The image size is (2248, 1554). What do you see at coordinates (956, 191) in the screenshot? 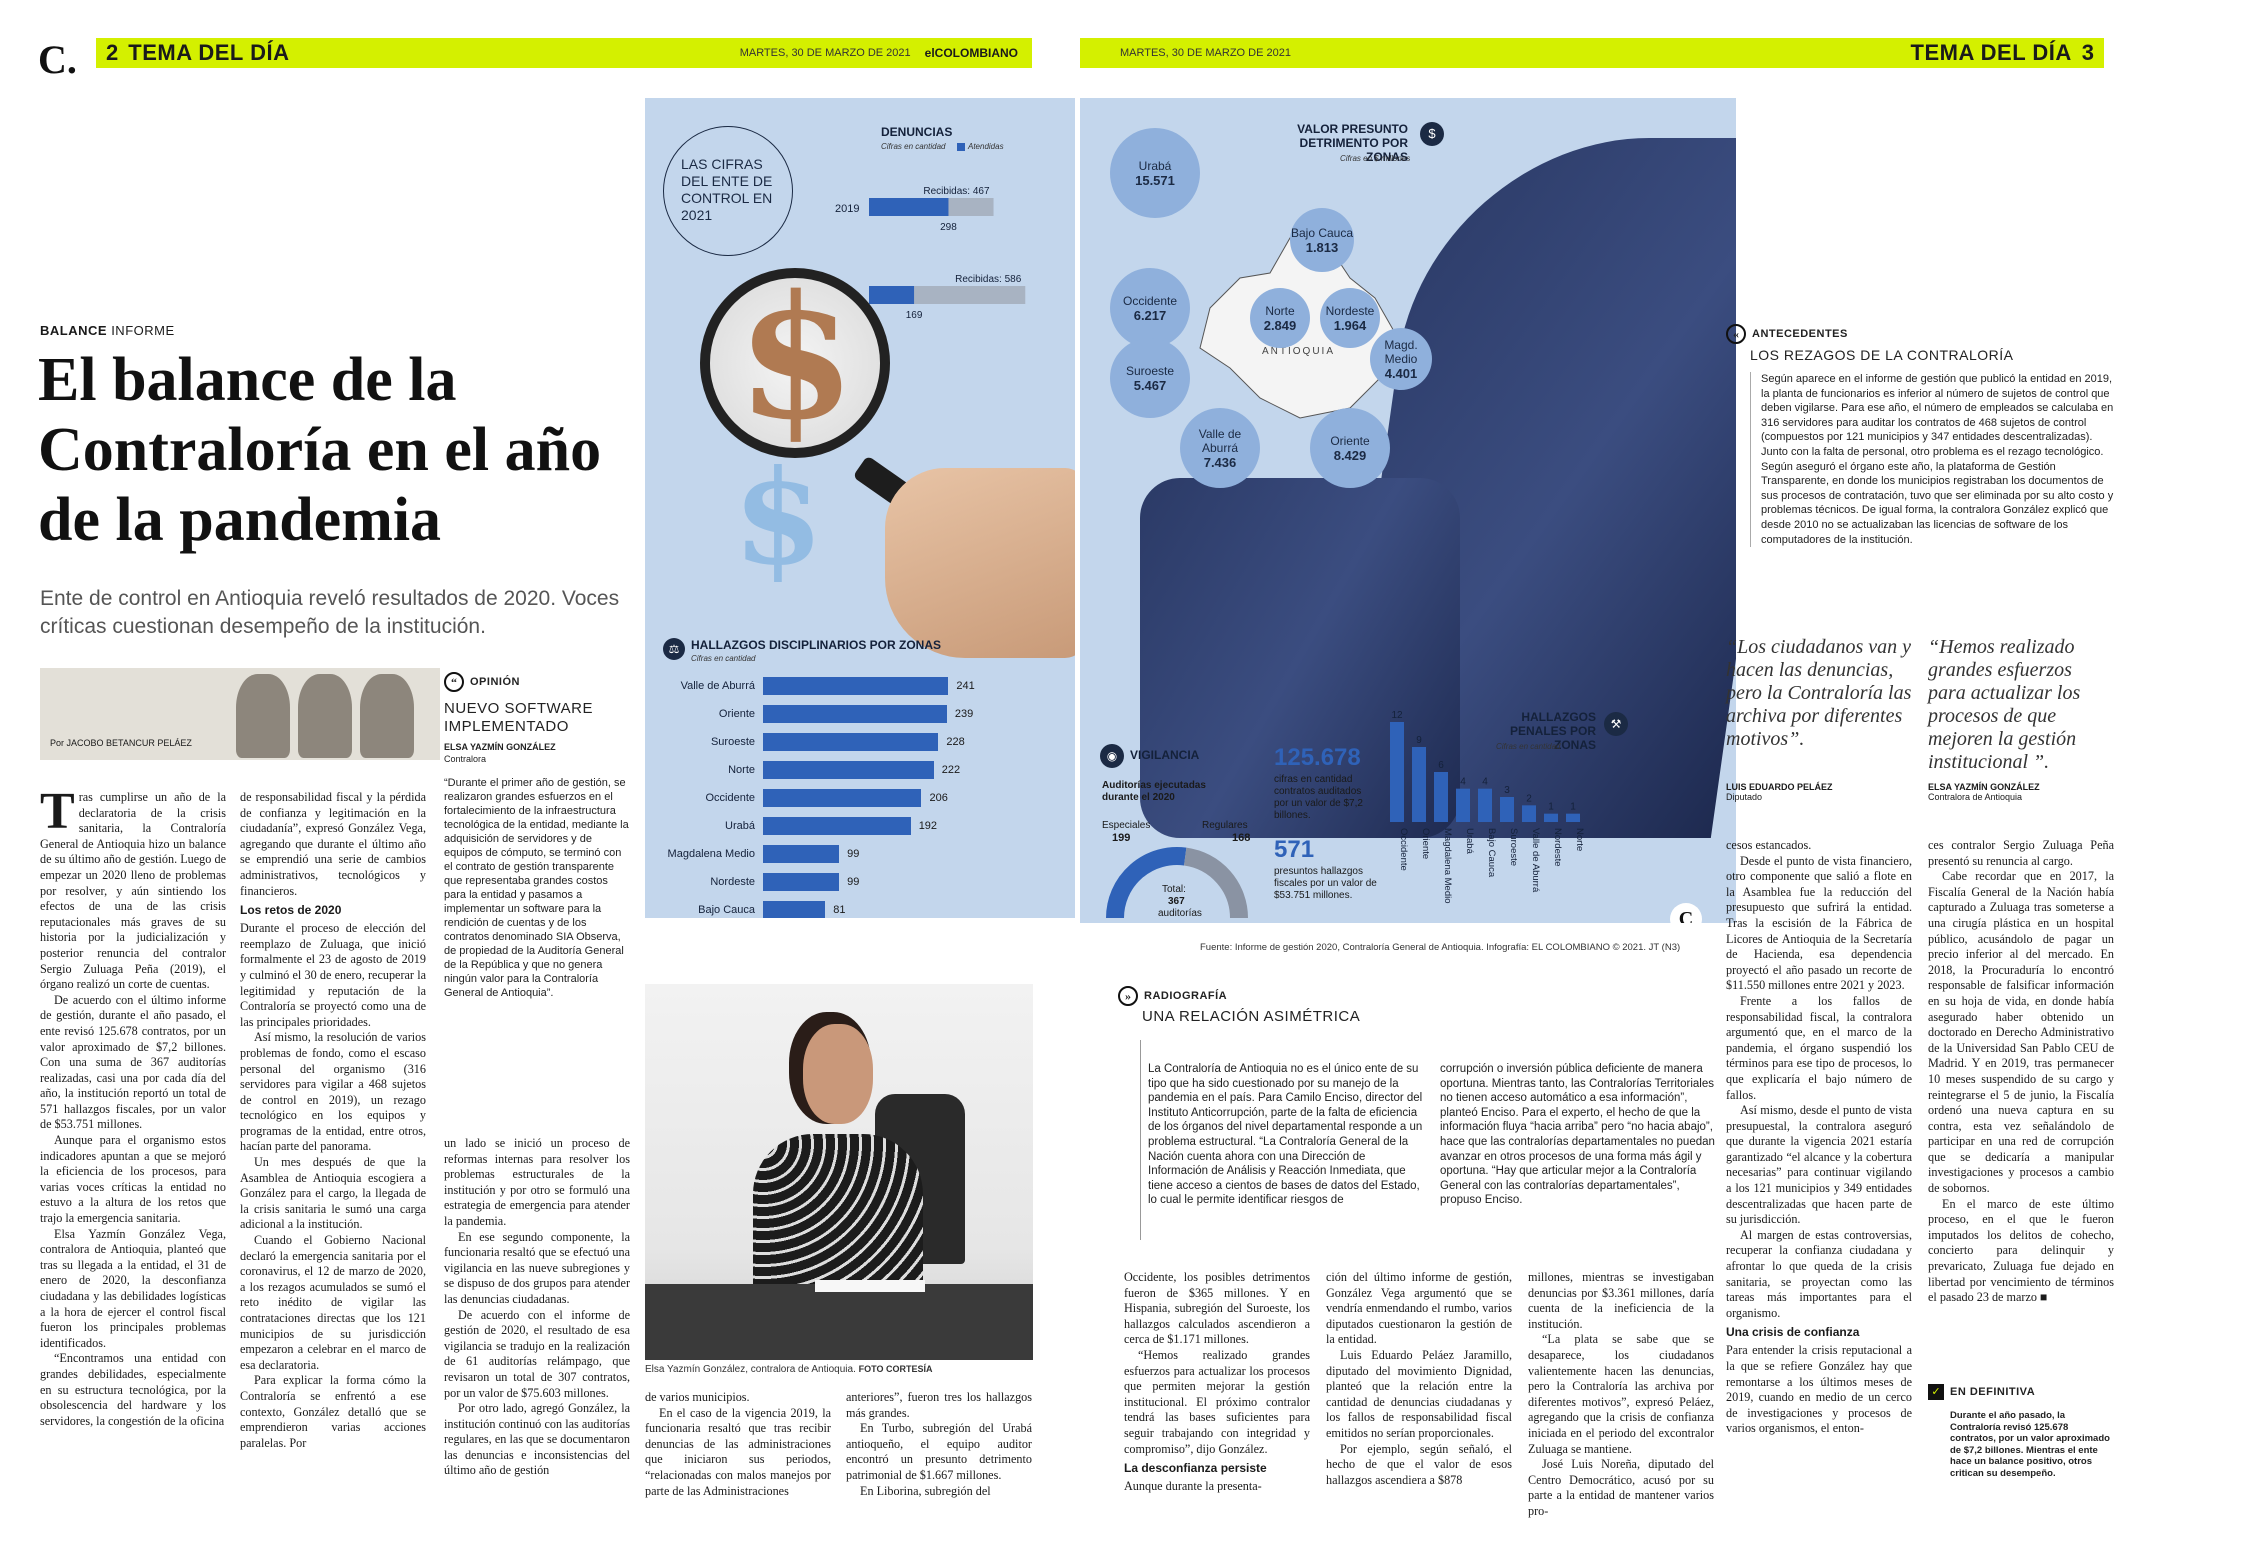
I see `received-label: Recibidas: 467` at bounding box center [956, 191].